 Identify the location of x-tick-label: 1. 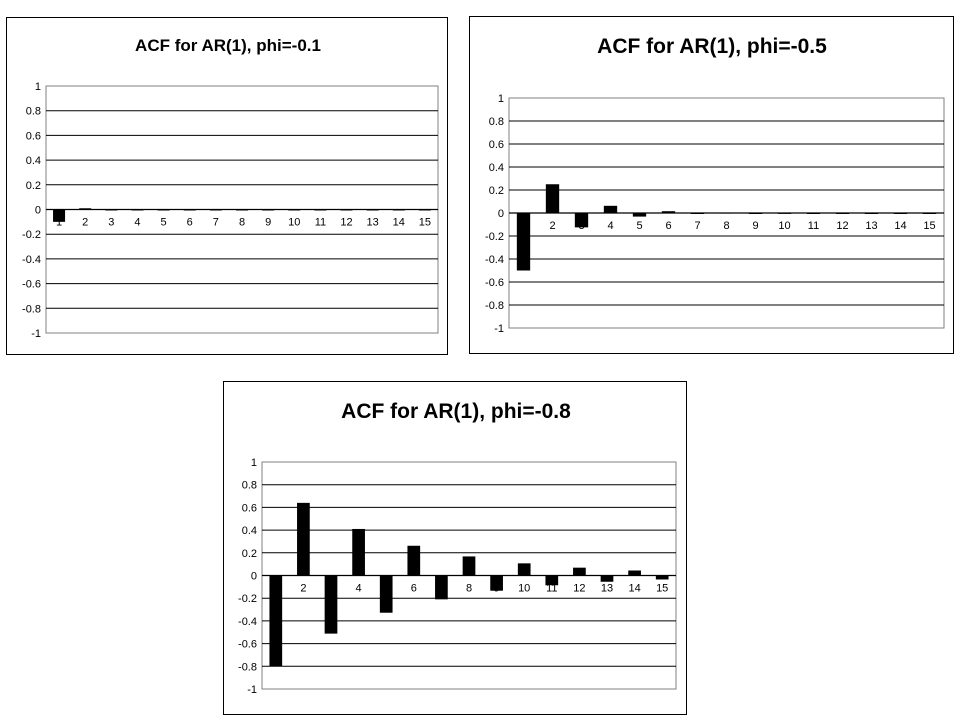
(59, 223).